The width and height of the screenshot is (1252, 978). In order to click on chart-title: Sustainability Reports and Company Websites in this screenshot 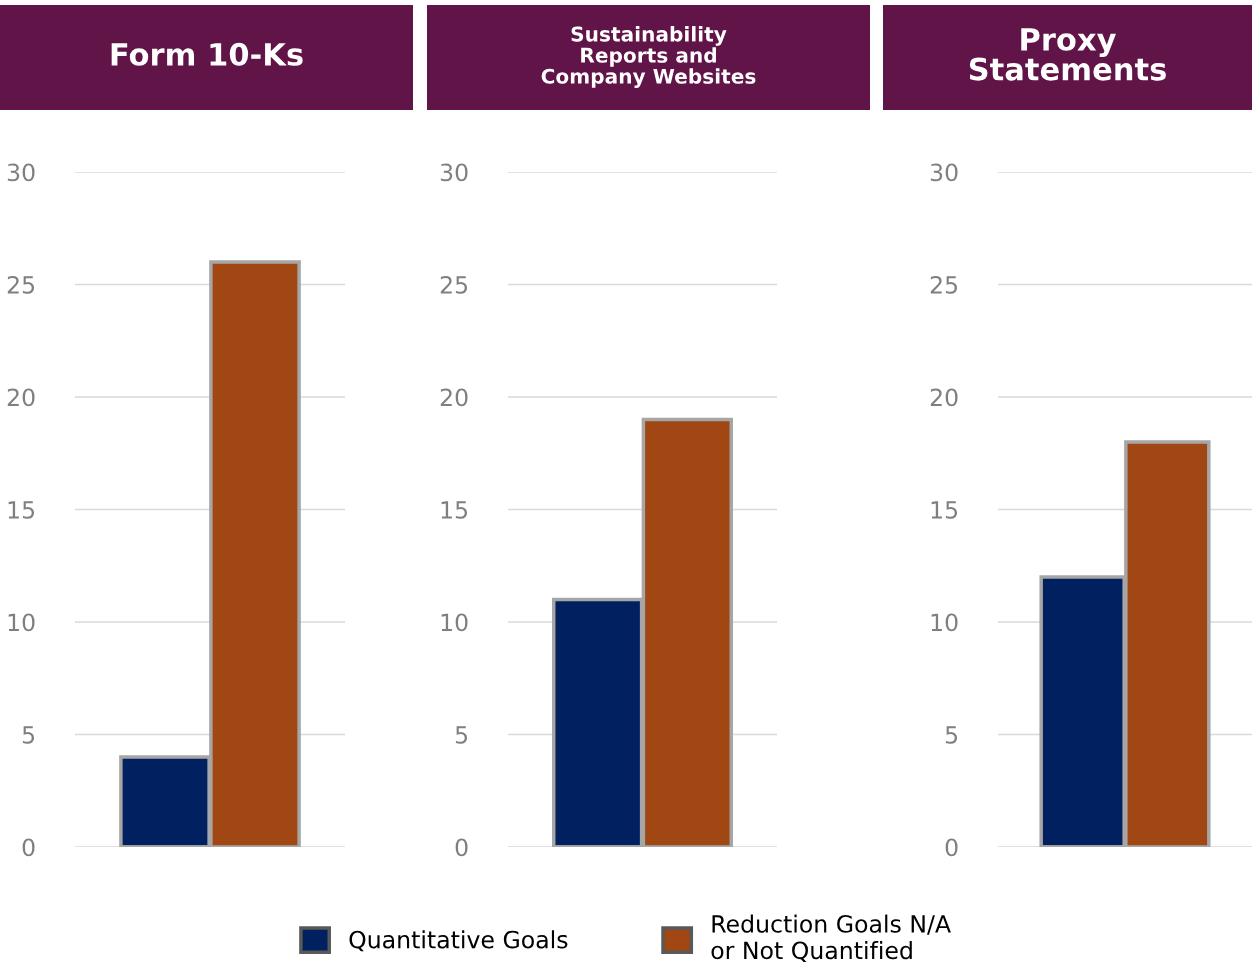, I will do `click(648, 57)`.